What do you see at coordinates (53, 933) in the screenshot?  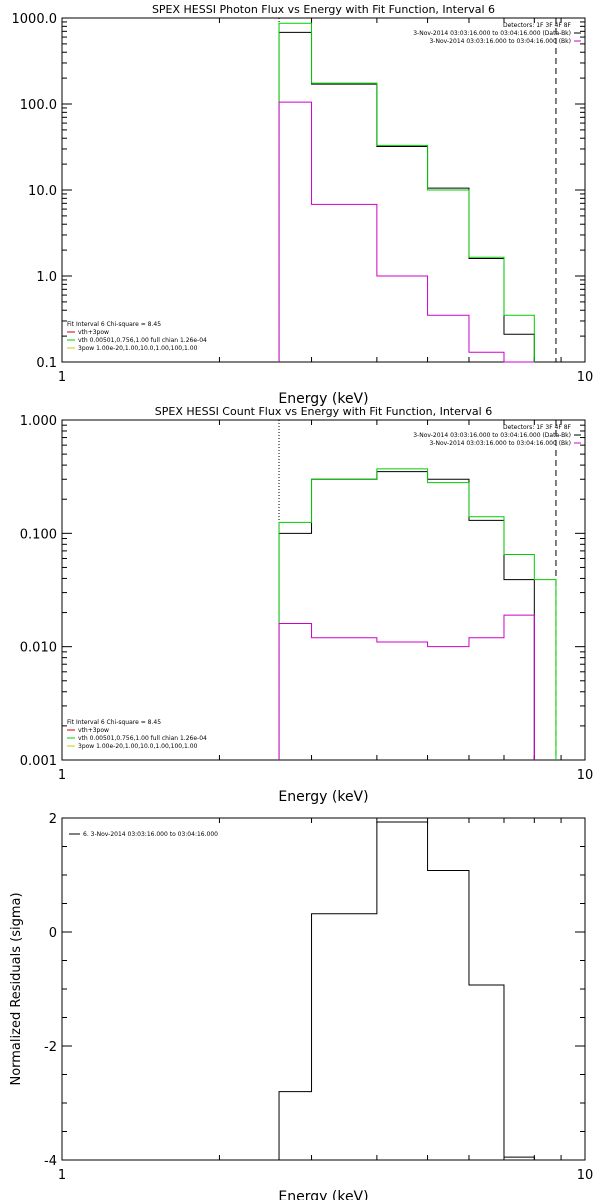 I see `y-tick-label: 0` at bounding box center [53, 933].